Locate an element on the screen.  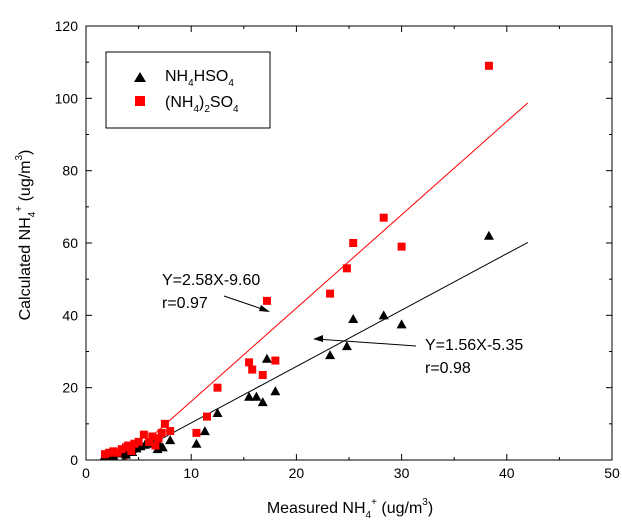
y-axis-title: Calculated NH4+ (ug/m3) is located at coordinates (26, 235).